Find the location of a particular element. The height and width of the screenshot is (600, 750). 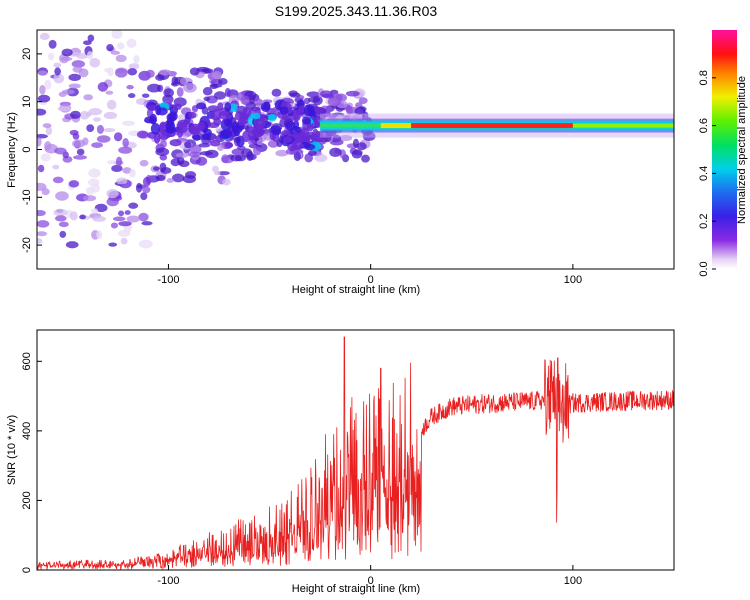

heatmap-y-tick-label-0: -20 is located at coordinates (27, 245).